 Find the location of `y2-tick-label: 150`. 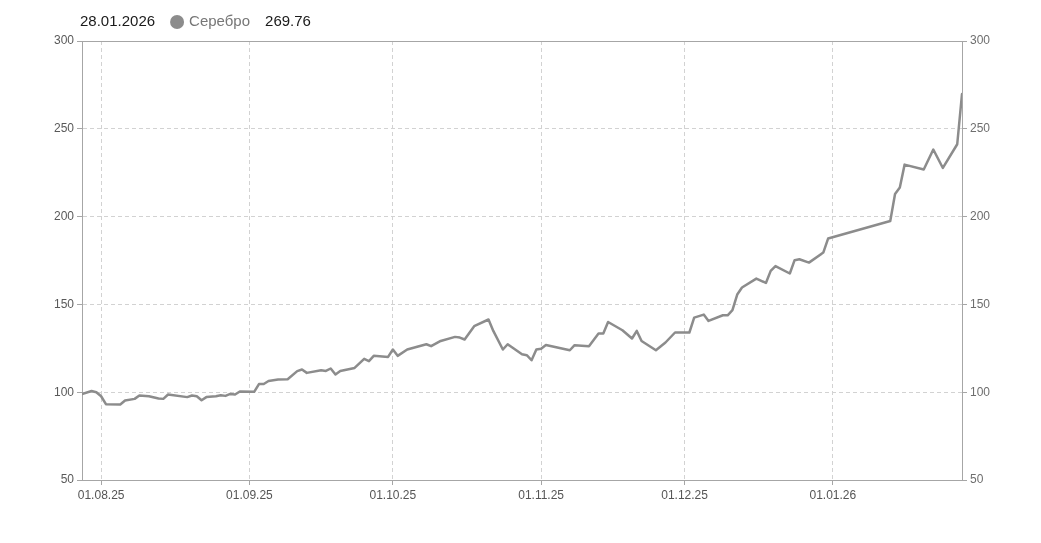

y2-tick-label: 150 is located at coordinates (980, 303).